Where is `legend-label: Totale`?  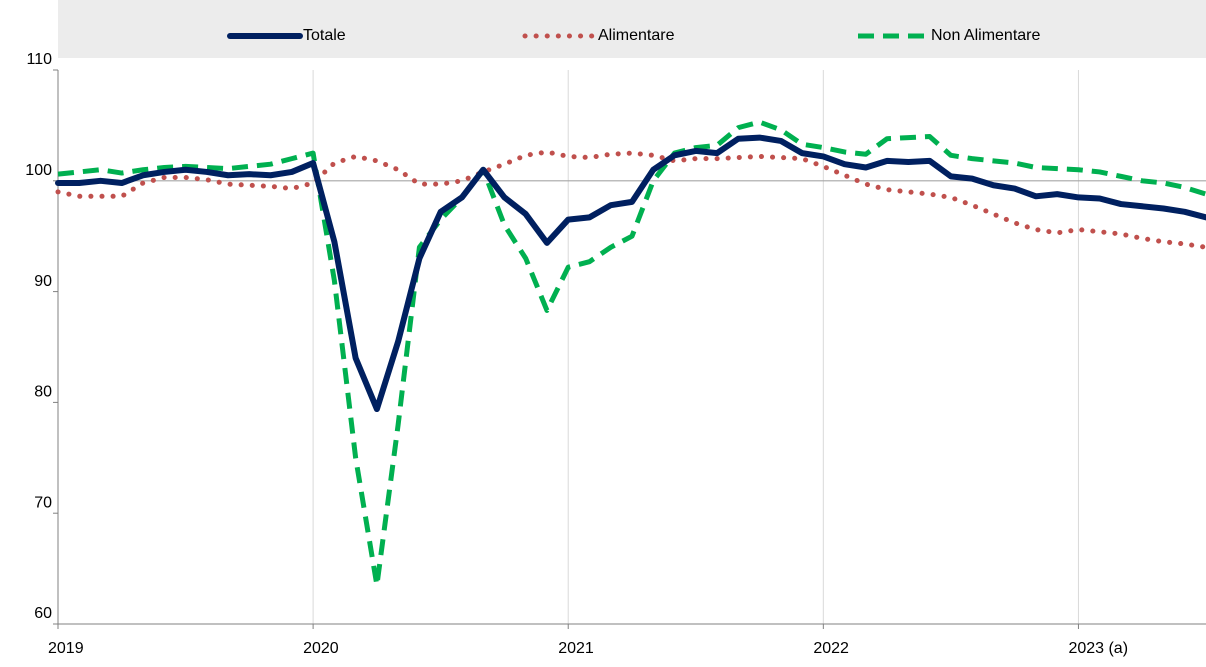 legend-label: Totale is located at coordinates (324, 35).